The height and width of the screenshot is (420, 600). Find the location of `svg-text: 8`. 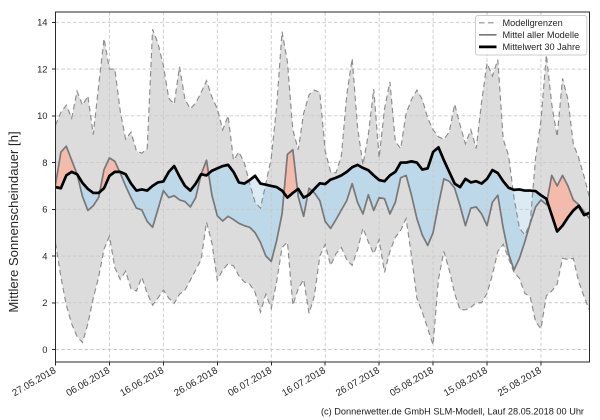

svg-text: 8 is located at coordinates (44, 162).